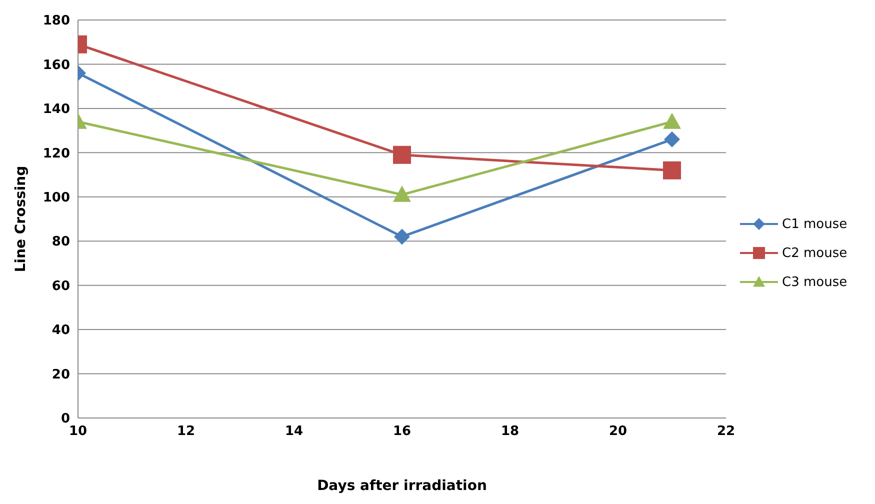 The image size is (875, 504). I want to click on y-tick-label: 180, so click(56, 21).